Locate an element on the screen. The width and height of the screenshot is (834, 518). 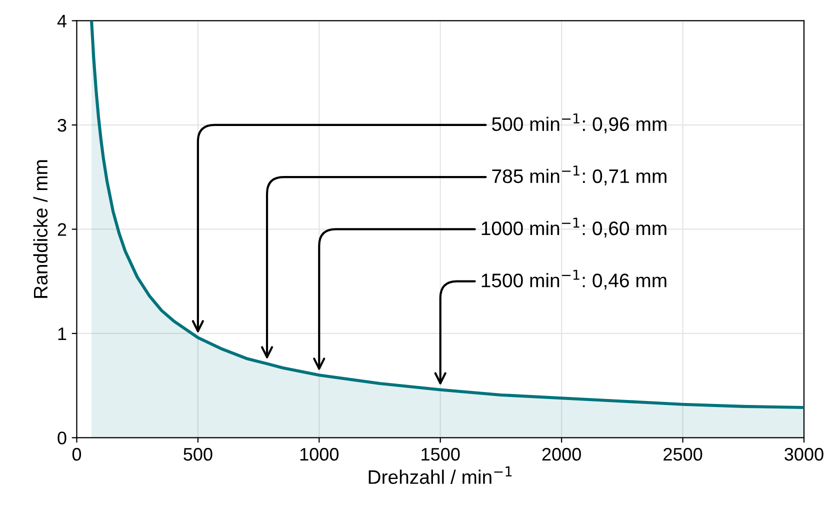
x-tick-label: 1500 is located at coordinates (441, 454).